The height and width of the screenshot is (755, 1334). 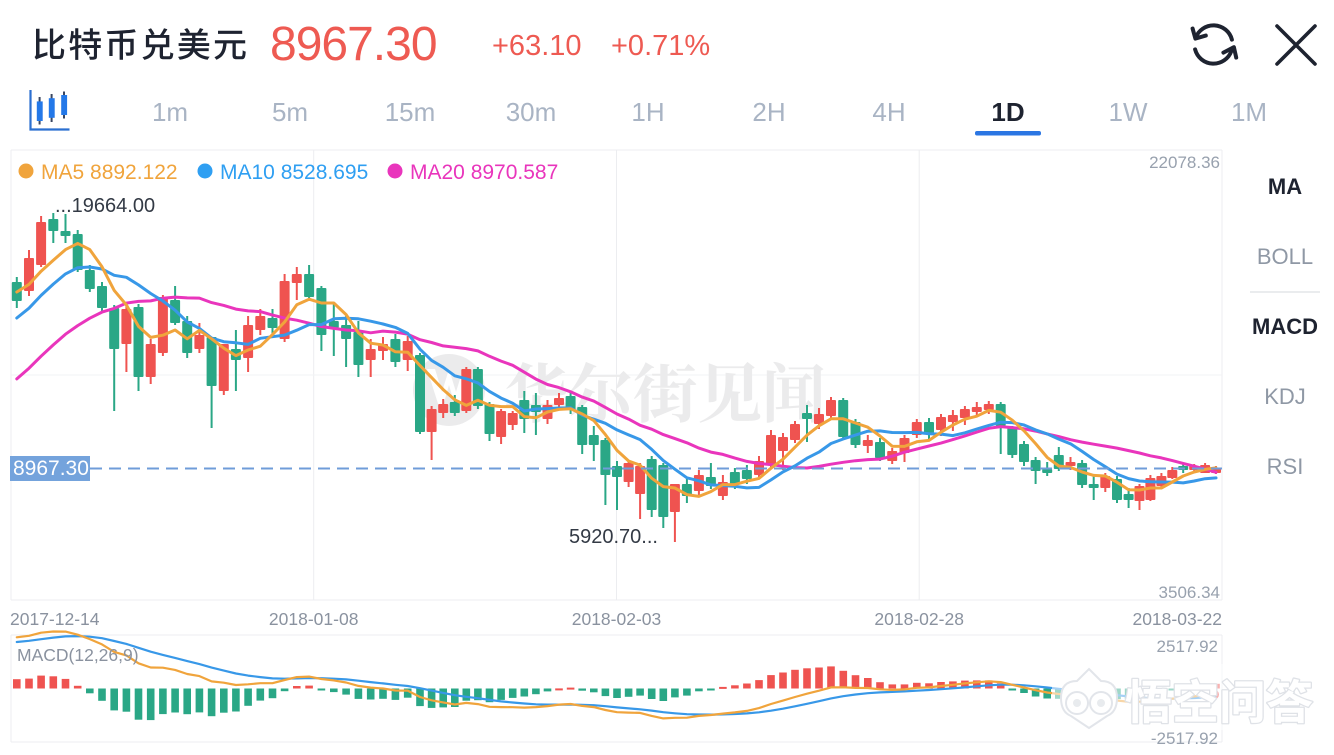 I want to click on svg-text: +0.71%, so click(x=660, y=46).